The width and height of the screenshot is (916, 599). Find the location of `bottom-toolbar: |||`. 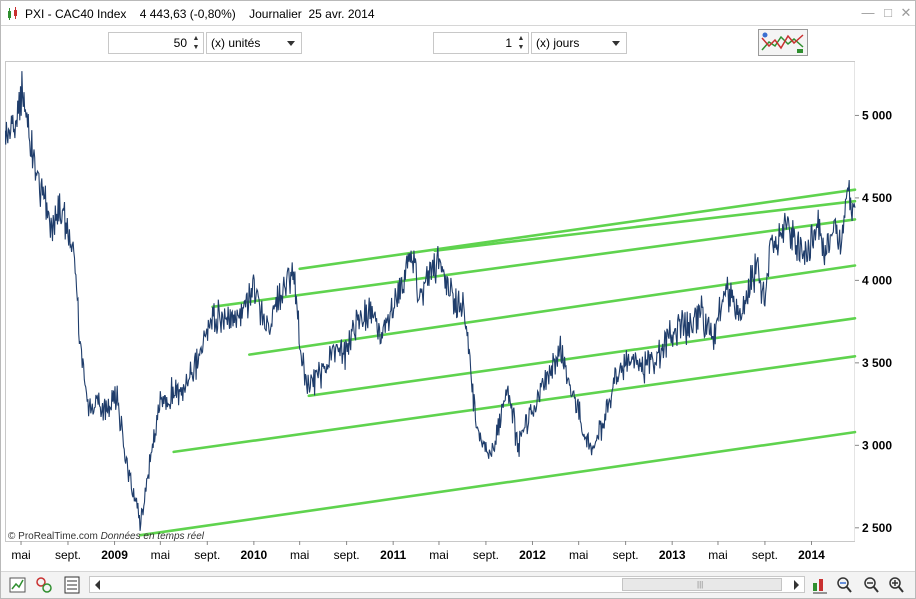

bottom-toolbar: ||| is located at coordinates (458, 584).